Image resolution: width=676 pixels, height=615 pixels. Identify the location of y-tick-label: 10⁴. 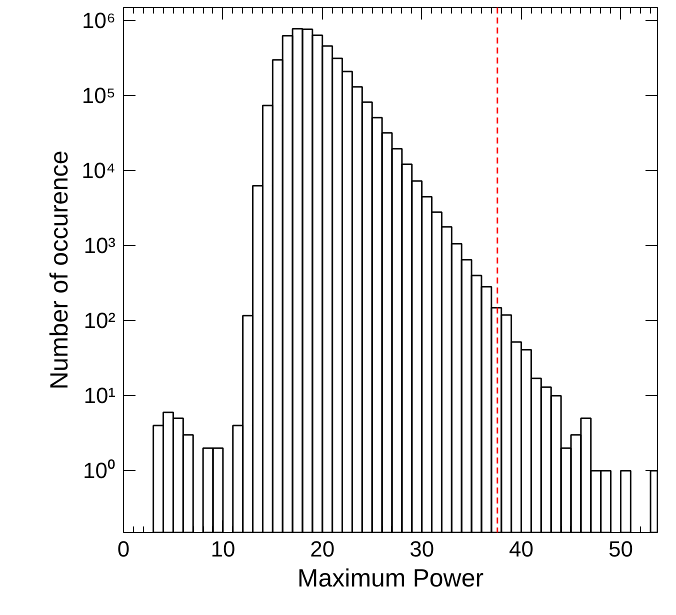
(99, 171).